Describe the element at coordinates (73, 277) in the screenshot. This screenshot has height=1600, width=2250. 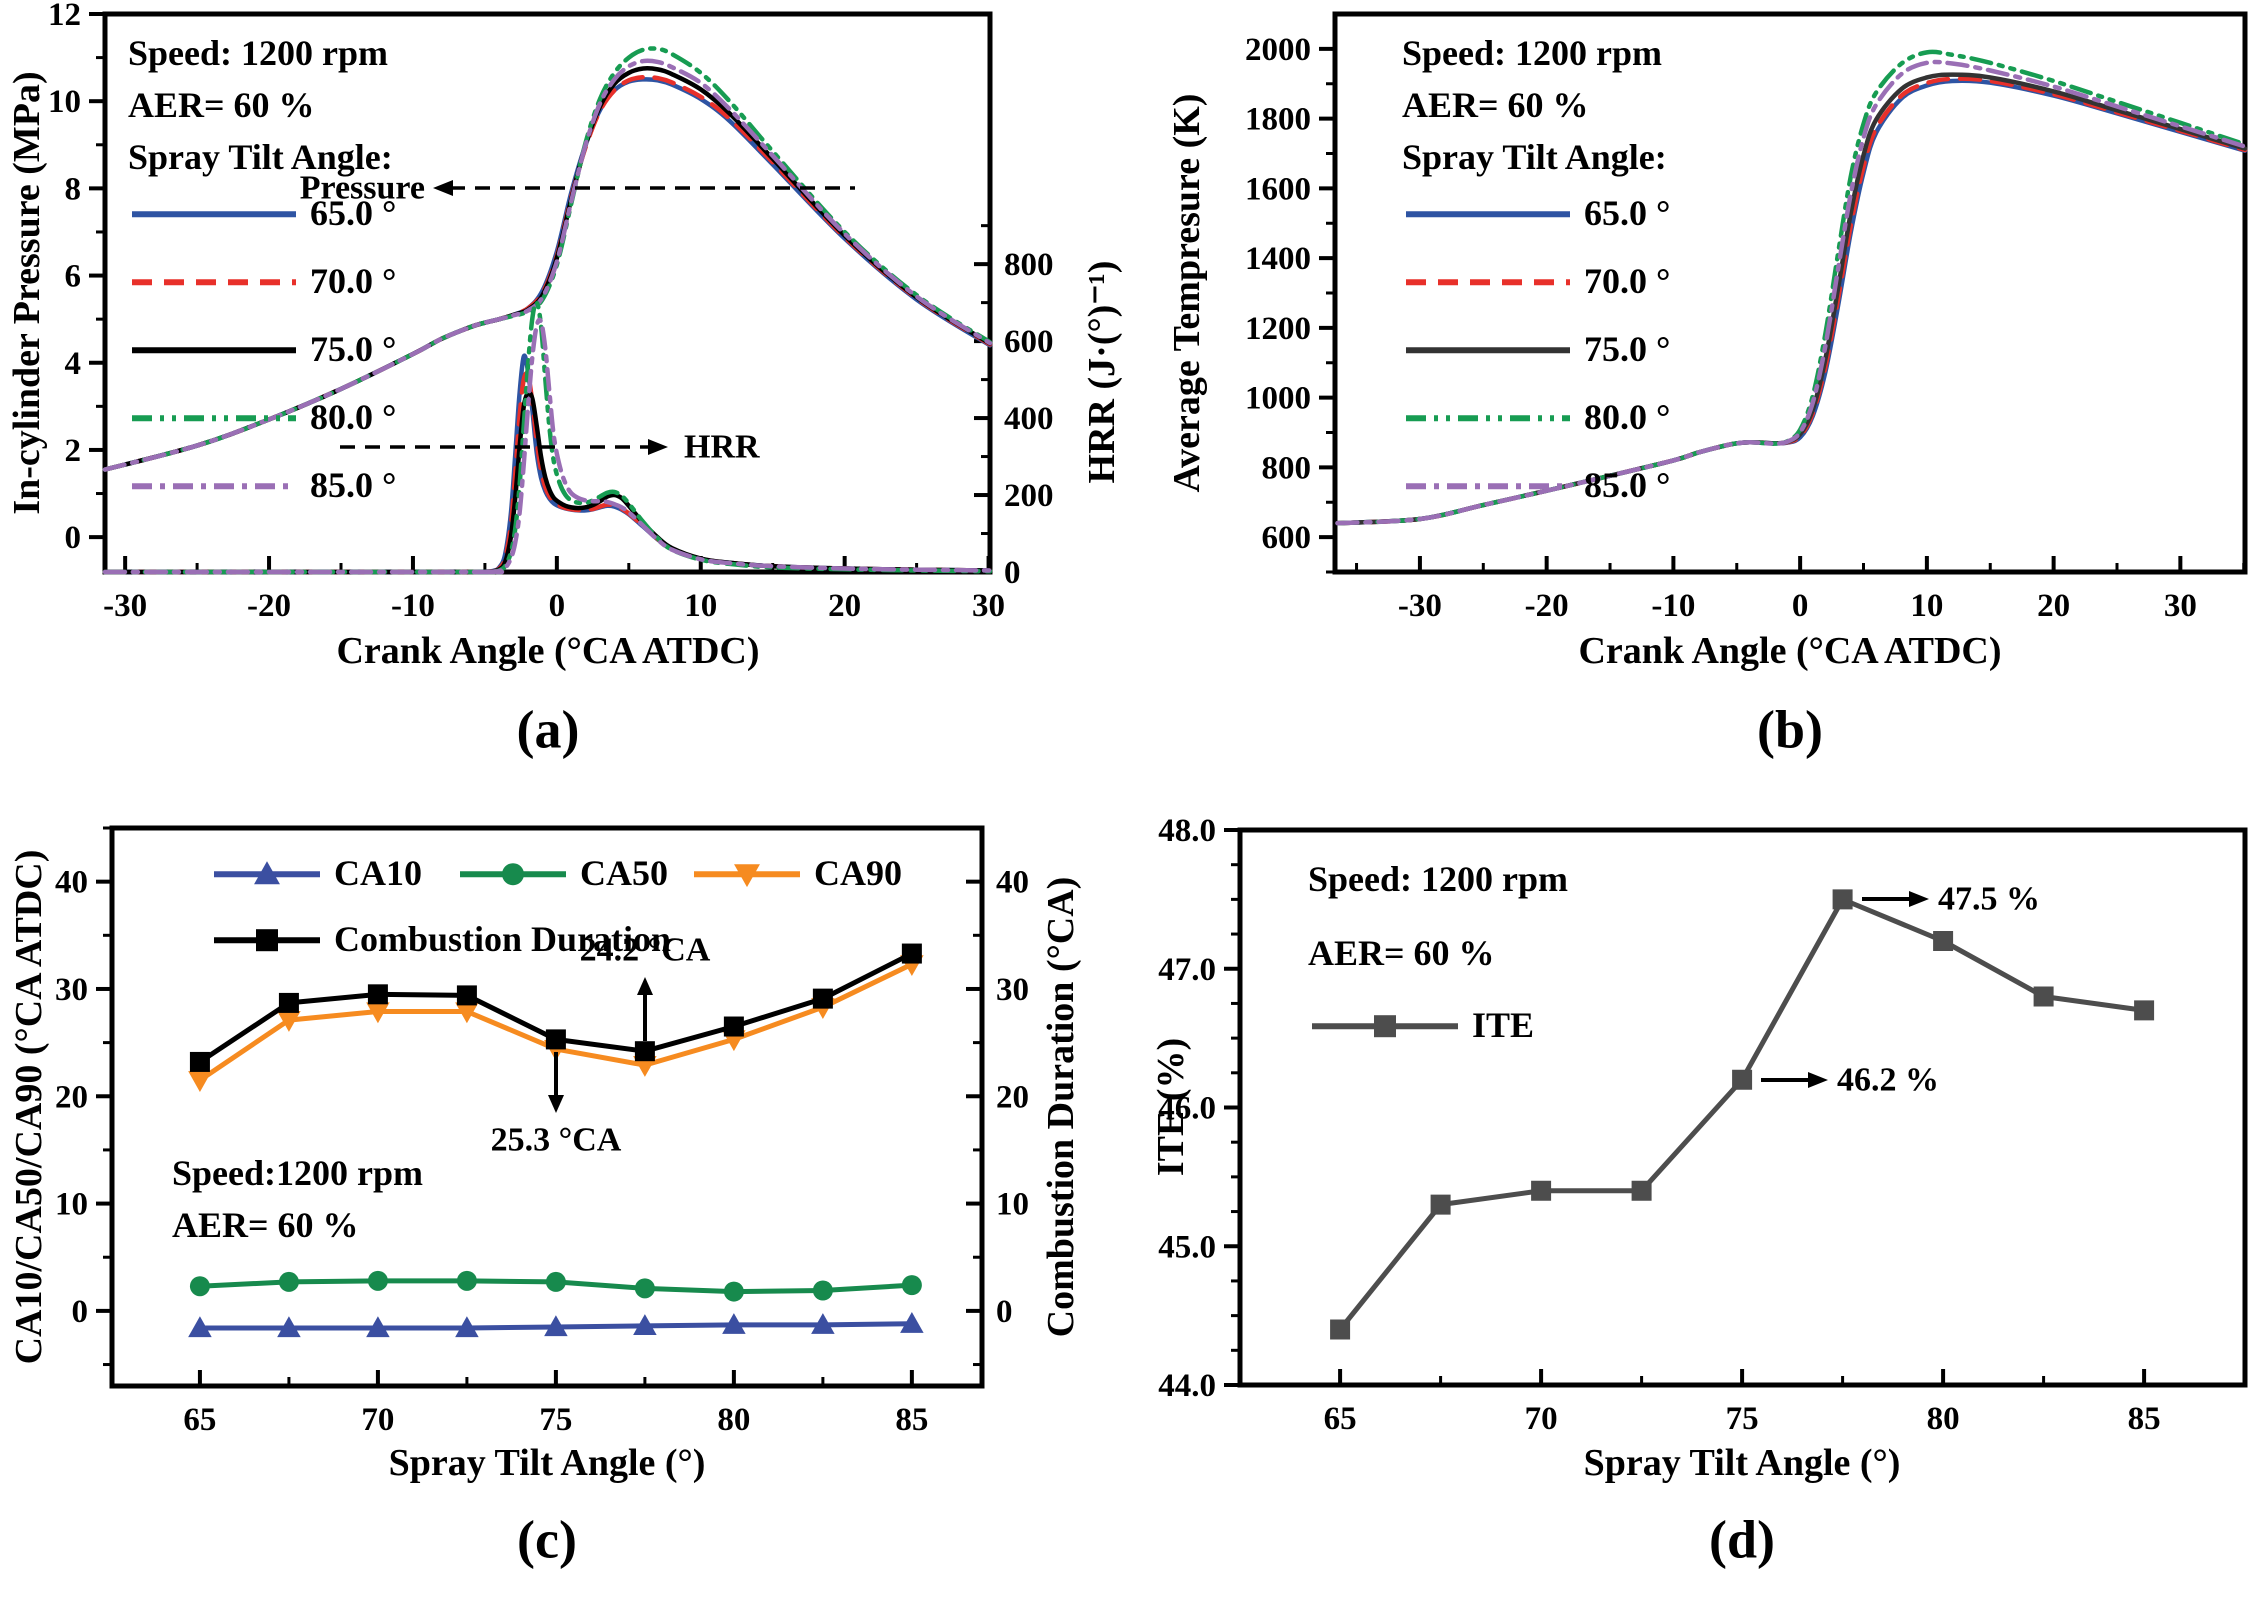
I see `svg-text: 6` at that location.